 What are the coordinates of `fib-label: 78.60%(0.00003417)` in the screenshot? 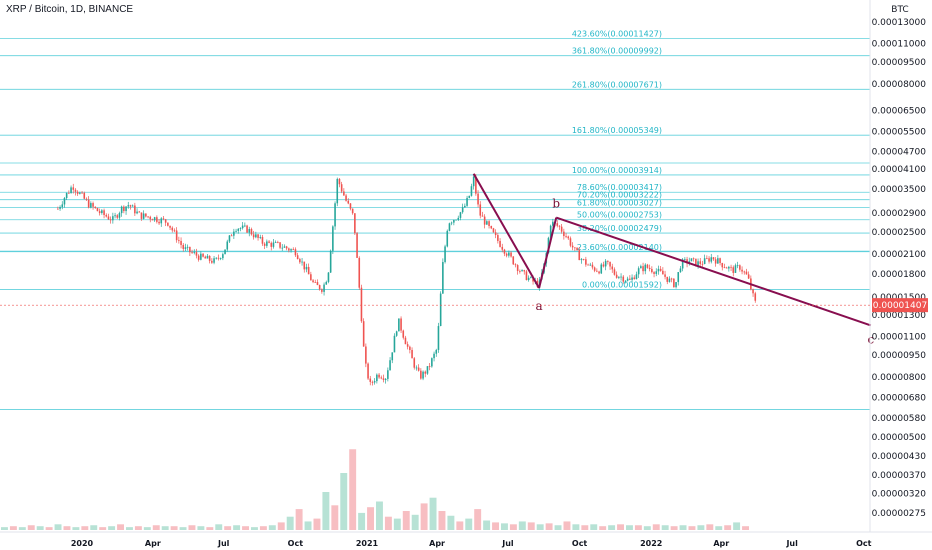 It's located at (619, 187).